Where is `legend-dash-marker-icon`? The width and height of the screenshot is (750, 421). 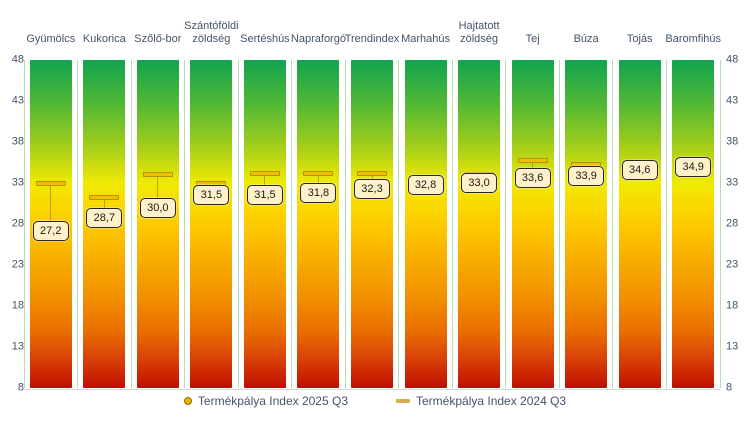 legend-dash-marker-icon is located at coordinates (403, 401).